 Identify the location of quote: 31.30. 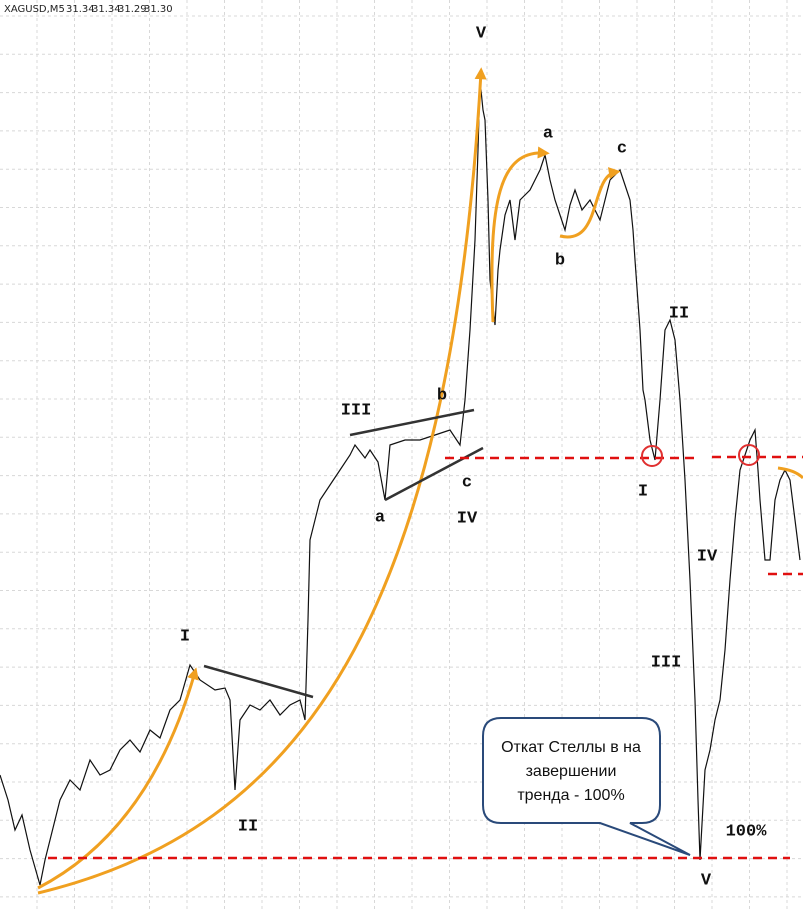
(158, 9).